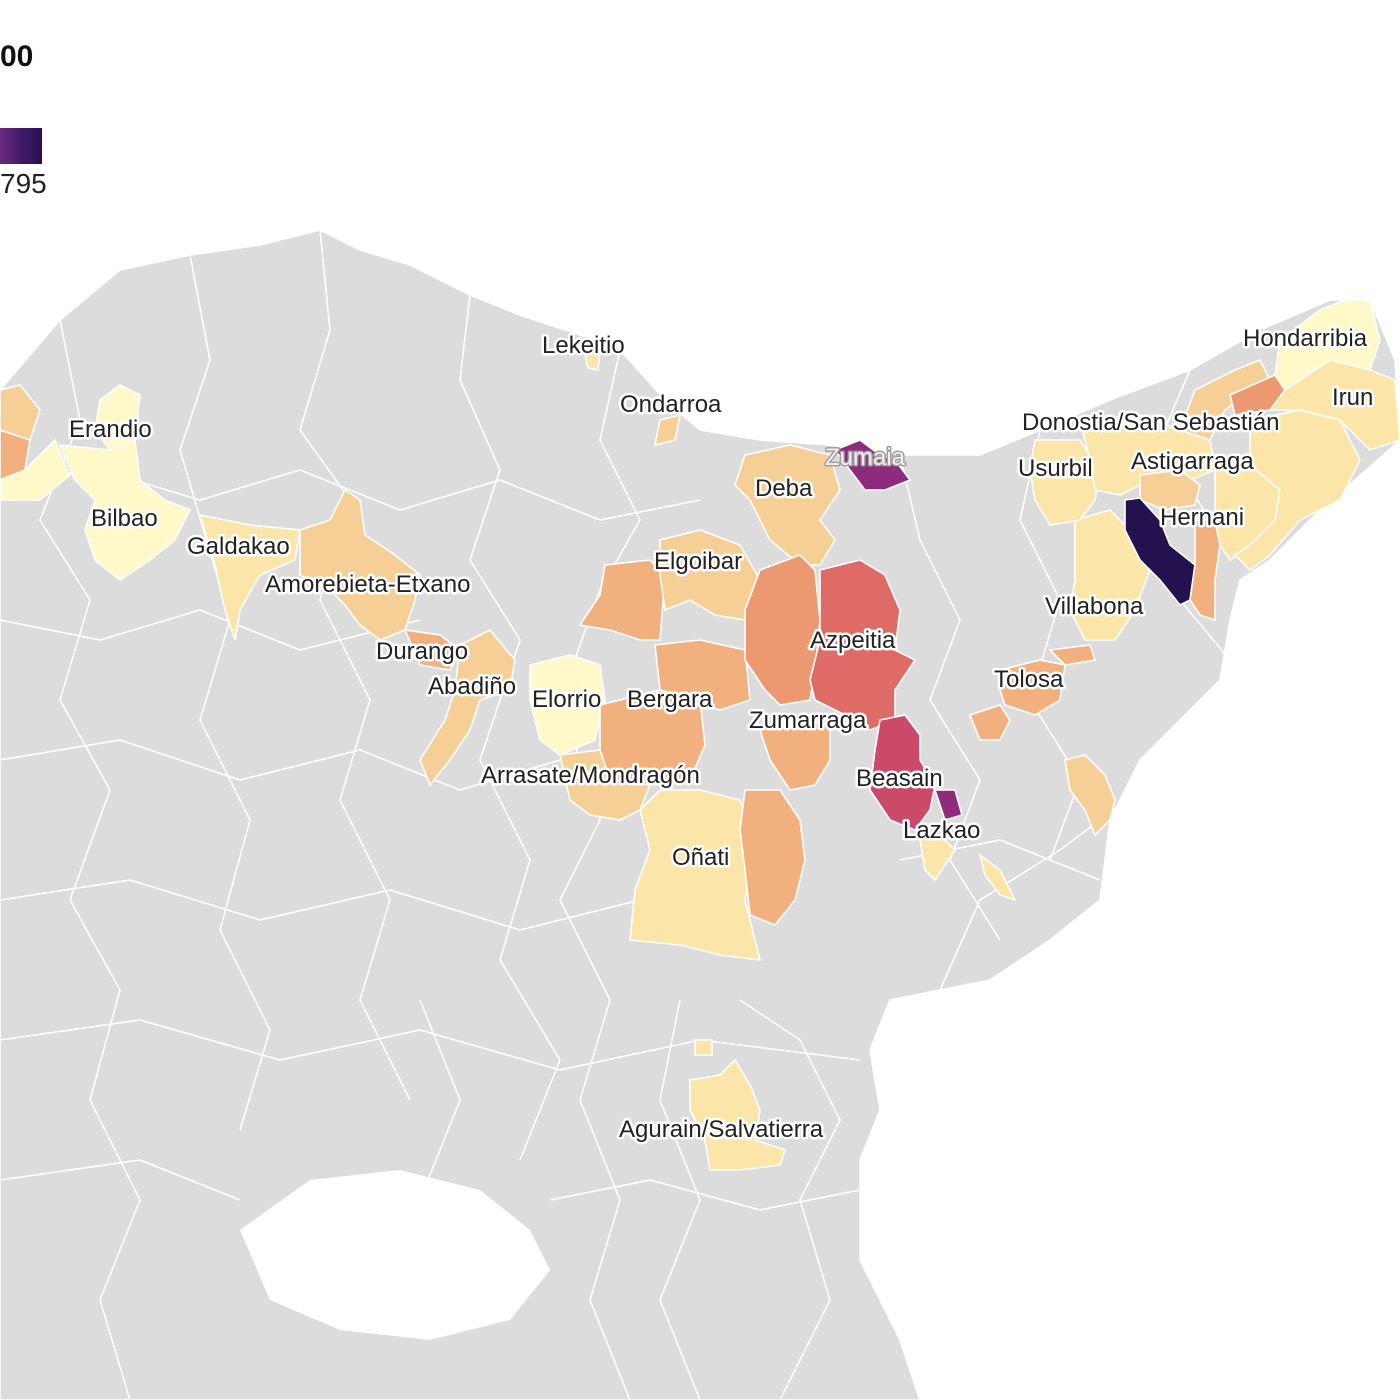 The image size is (1400, 1400). What do you see at coordinates (721, 1129) in the screenshot?
I see `label-agurain: Agurain/Salvatierra` at bounding box center [721, 1129].